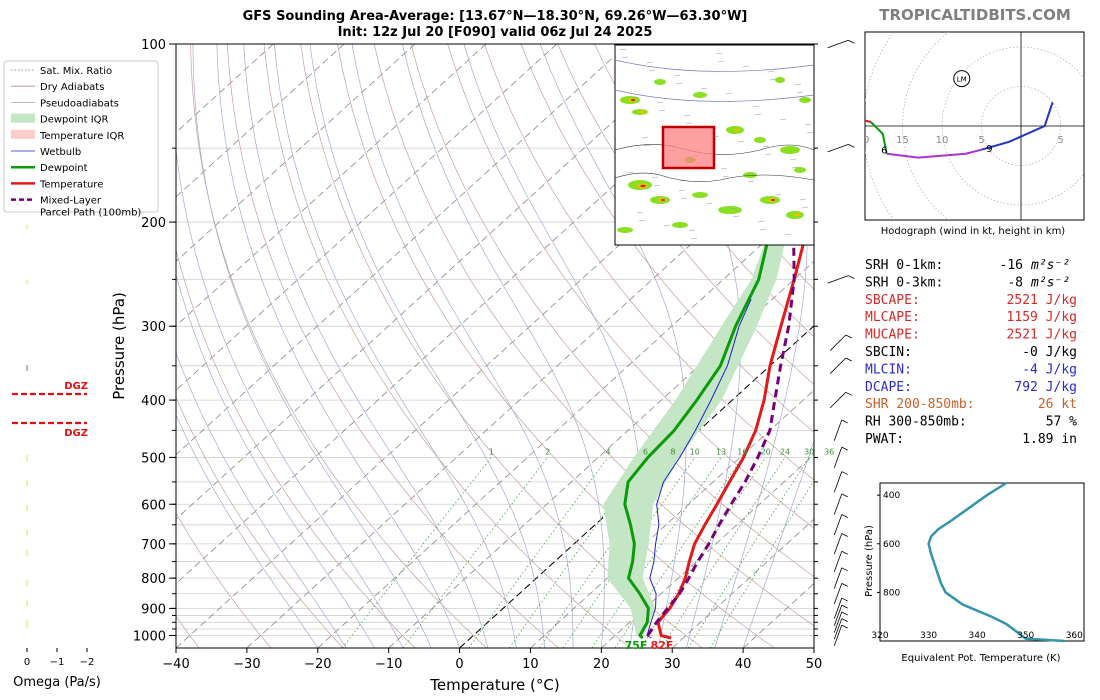 The image size is (1100, 700). Describe the element at coordinates (971, 439) in the screenshot. I see `stat-row: PWAT: 1.89 in` at that location.